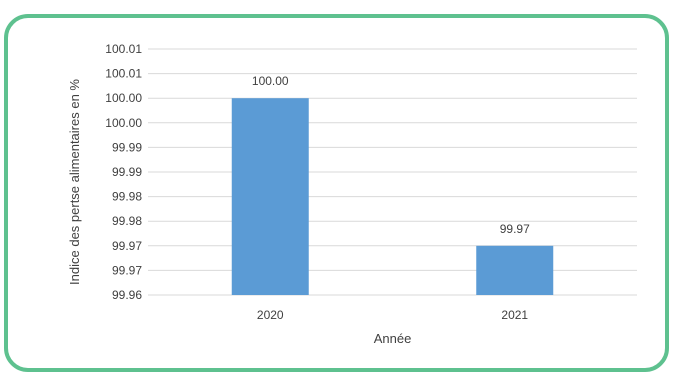 This screenshot has height=383, width=681. I want to click on y-axis-title: Indice des pertse alimentaires en %, so click(74, 182).